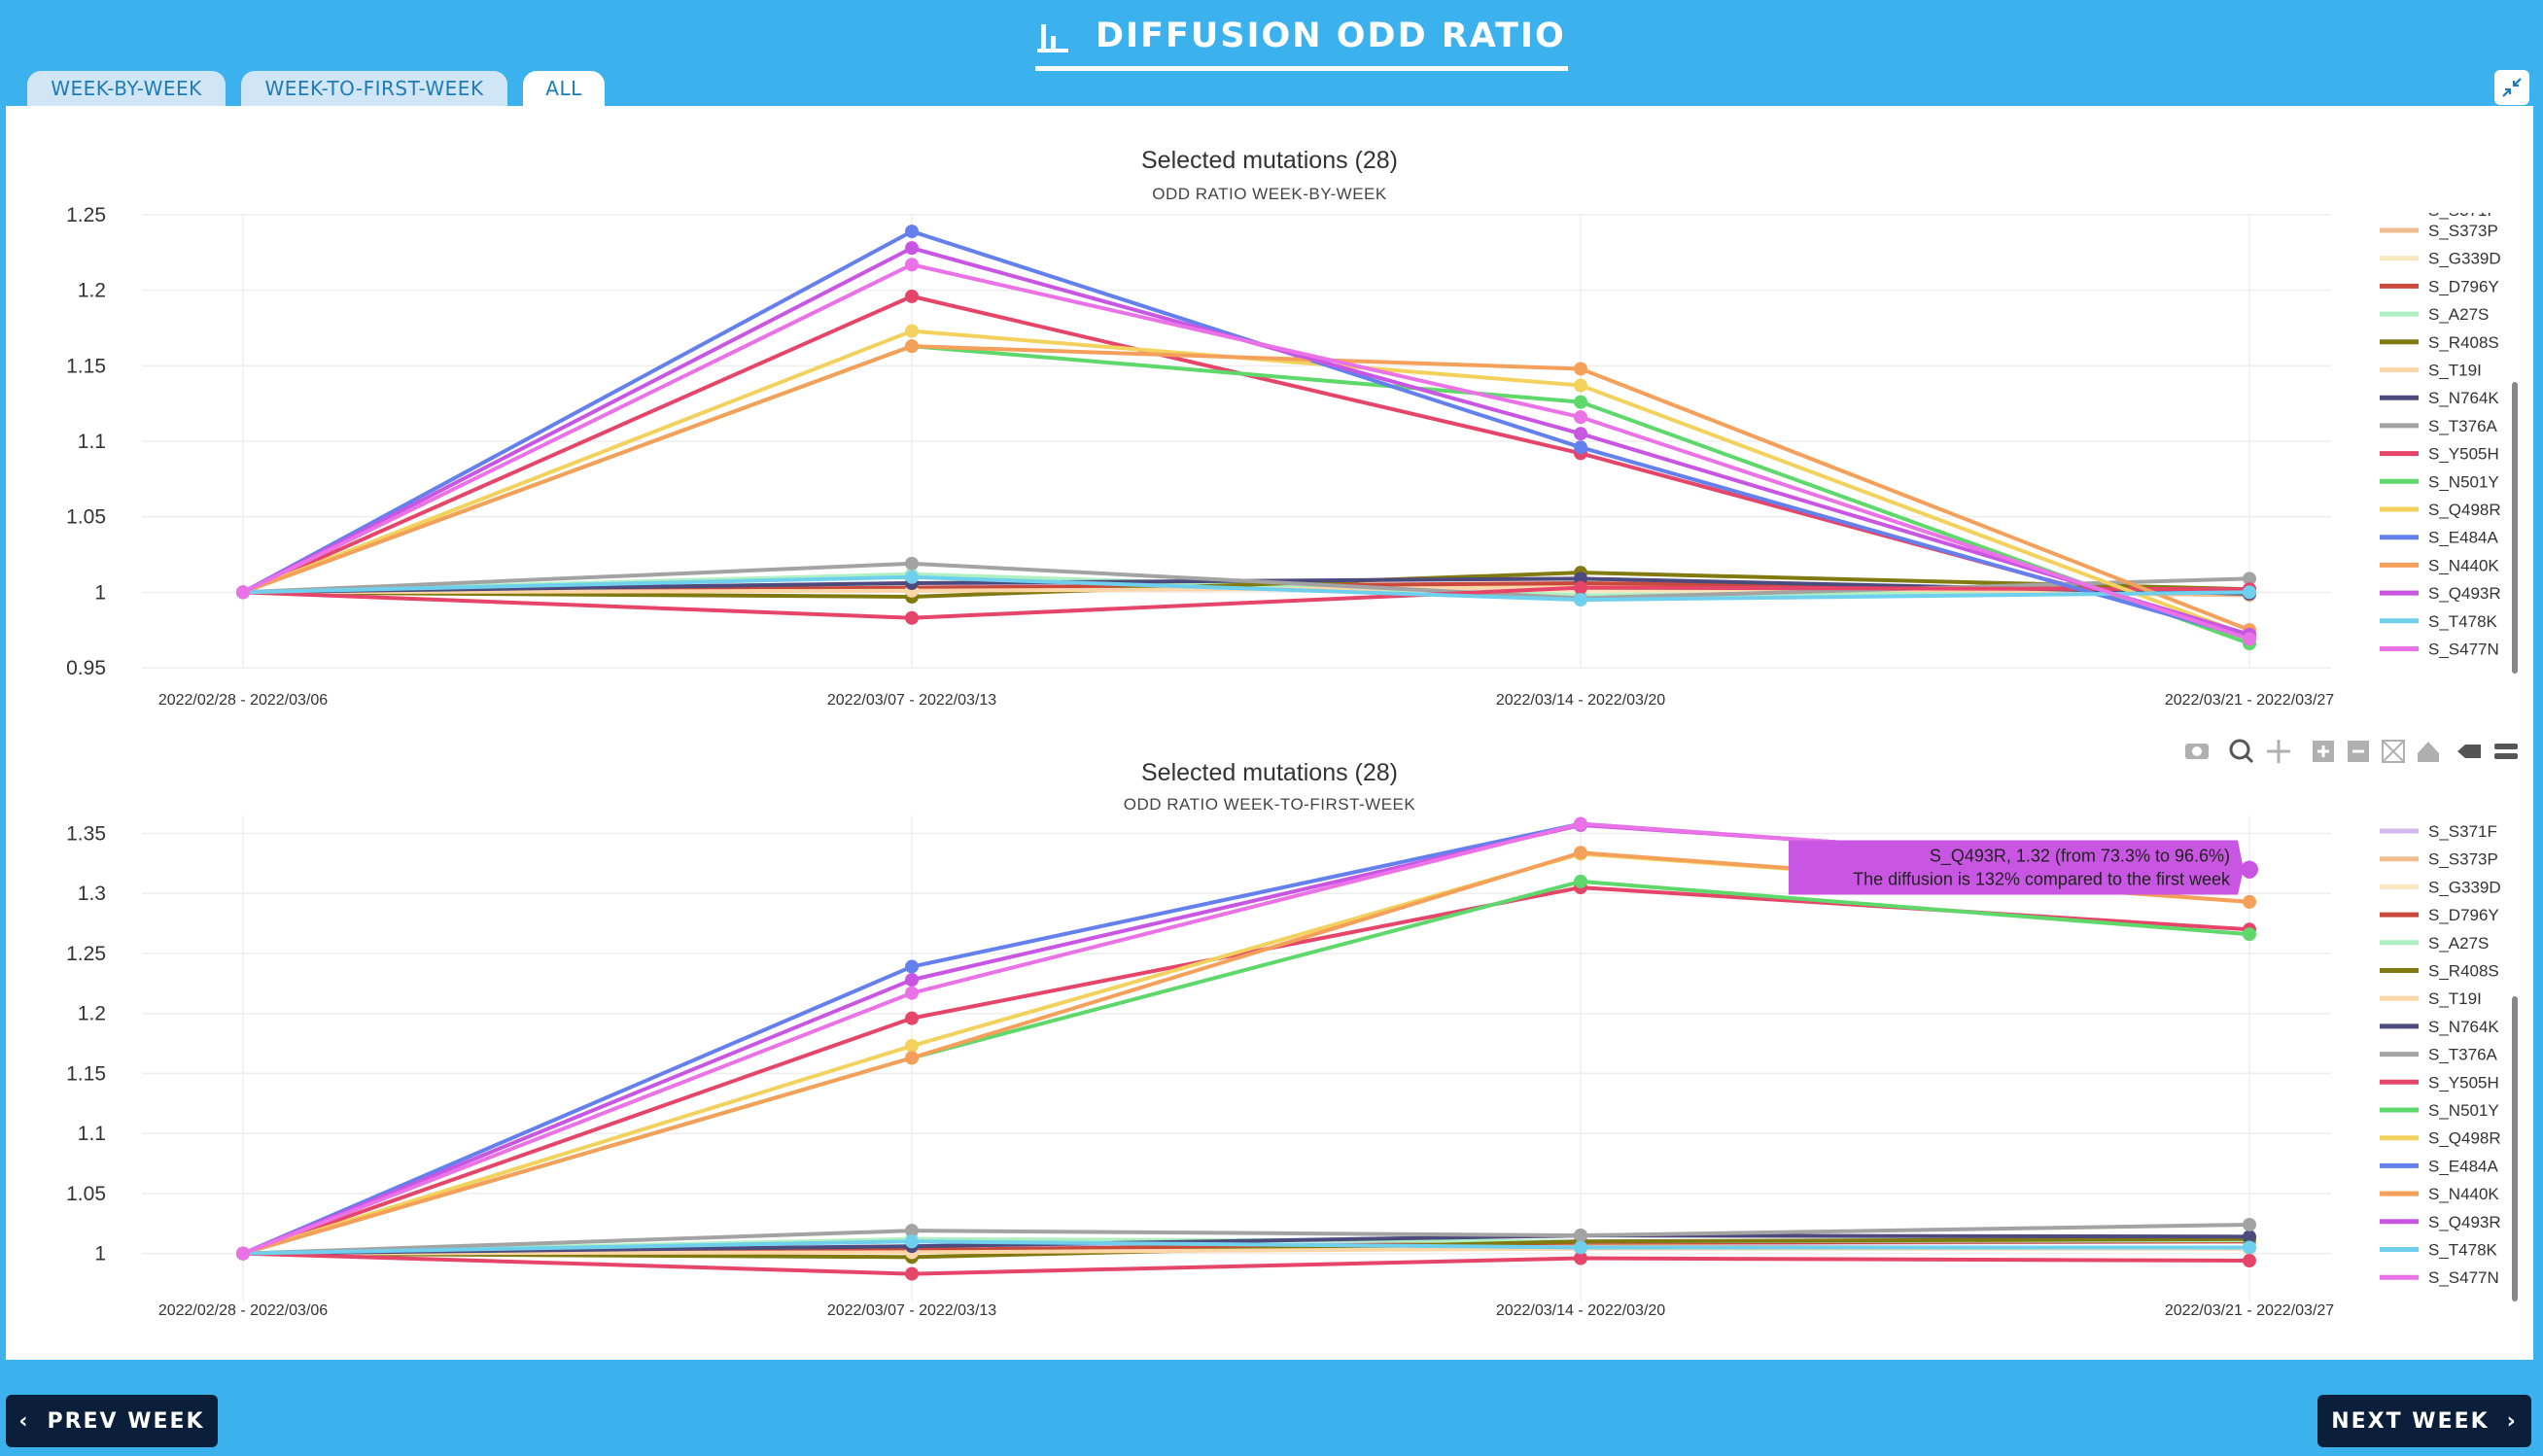 This screenshot has height=1456, width=2543. Describe the element at coordinates (1271, 35) in the screenshot. I see `app-header: DIFFUSION ODD RATIO` at that location.